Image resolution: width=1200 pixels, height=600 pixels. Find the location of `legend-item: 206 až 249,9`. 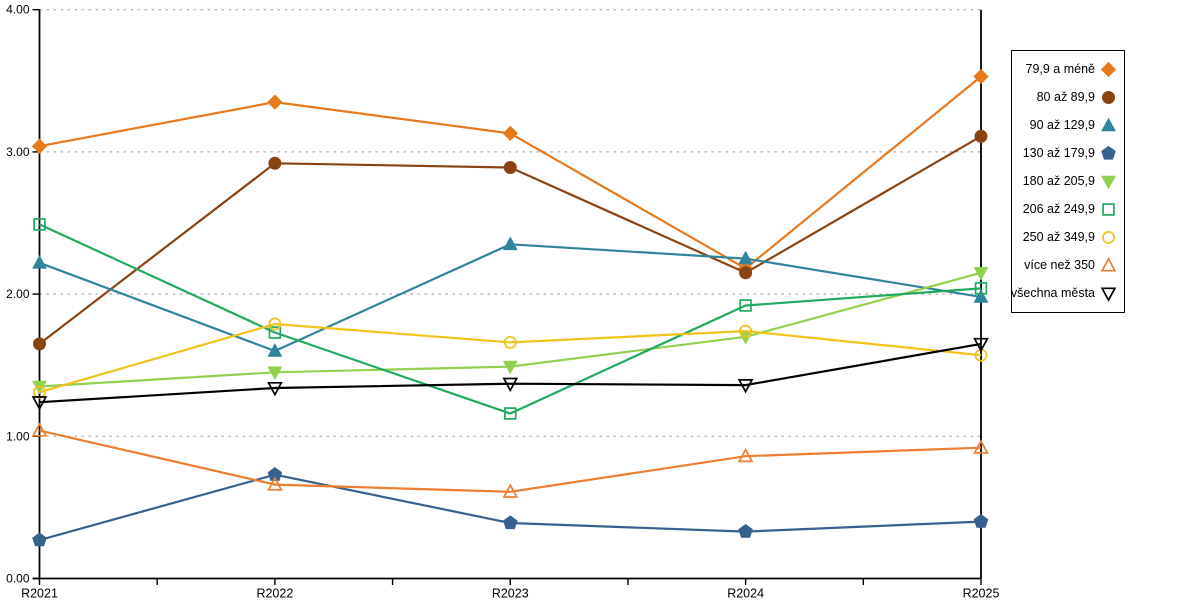

legend-item: 206 až 249,9 is located at coordinates (1068, 209).